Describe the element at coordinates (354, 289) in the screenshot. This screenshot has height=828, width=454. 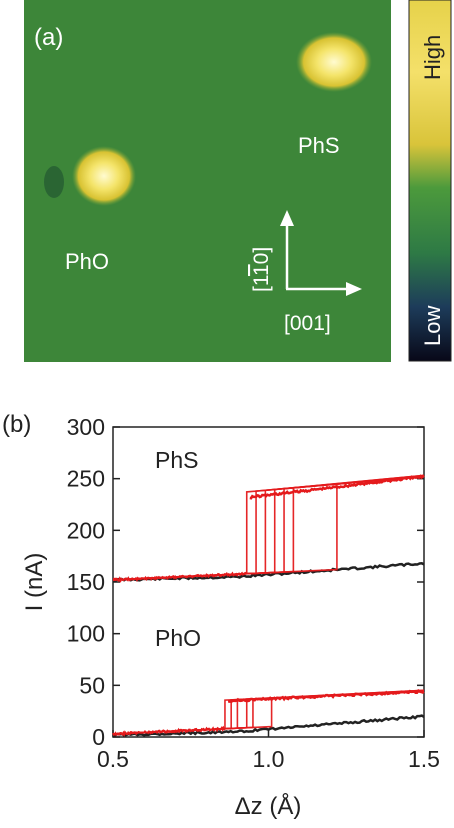
I see `right-arrow-icon` at that location.